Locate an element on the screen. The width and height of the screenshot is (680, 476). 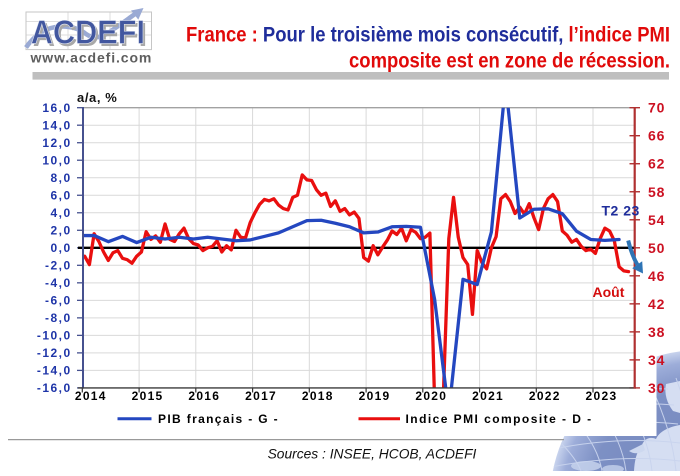
svg-text: 6,0 is located at coordinates (61, 195).